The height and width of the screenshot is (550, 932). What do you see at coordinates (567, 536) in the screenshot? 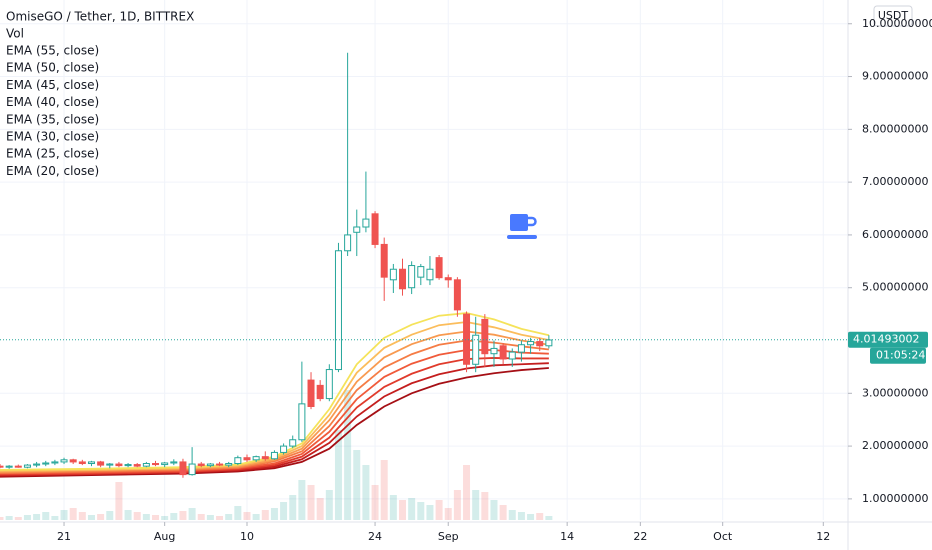
I see `x-tick-label: 14` at bounding box center [567, 536].